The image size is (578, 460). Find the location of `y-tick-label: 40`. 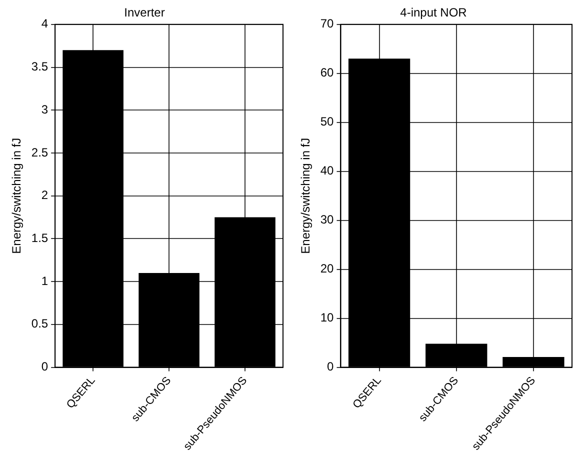

y-tick-label: 40 is located at coordinates (327, 171).